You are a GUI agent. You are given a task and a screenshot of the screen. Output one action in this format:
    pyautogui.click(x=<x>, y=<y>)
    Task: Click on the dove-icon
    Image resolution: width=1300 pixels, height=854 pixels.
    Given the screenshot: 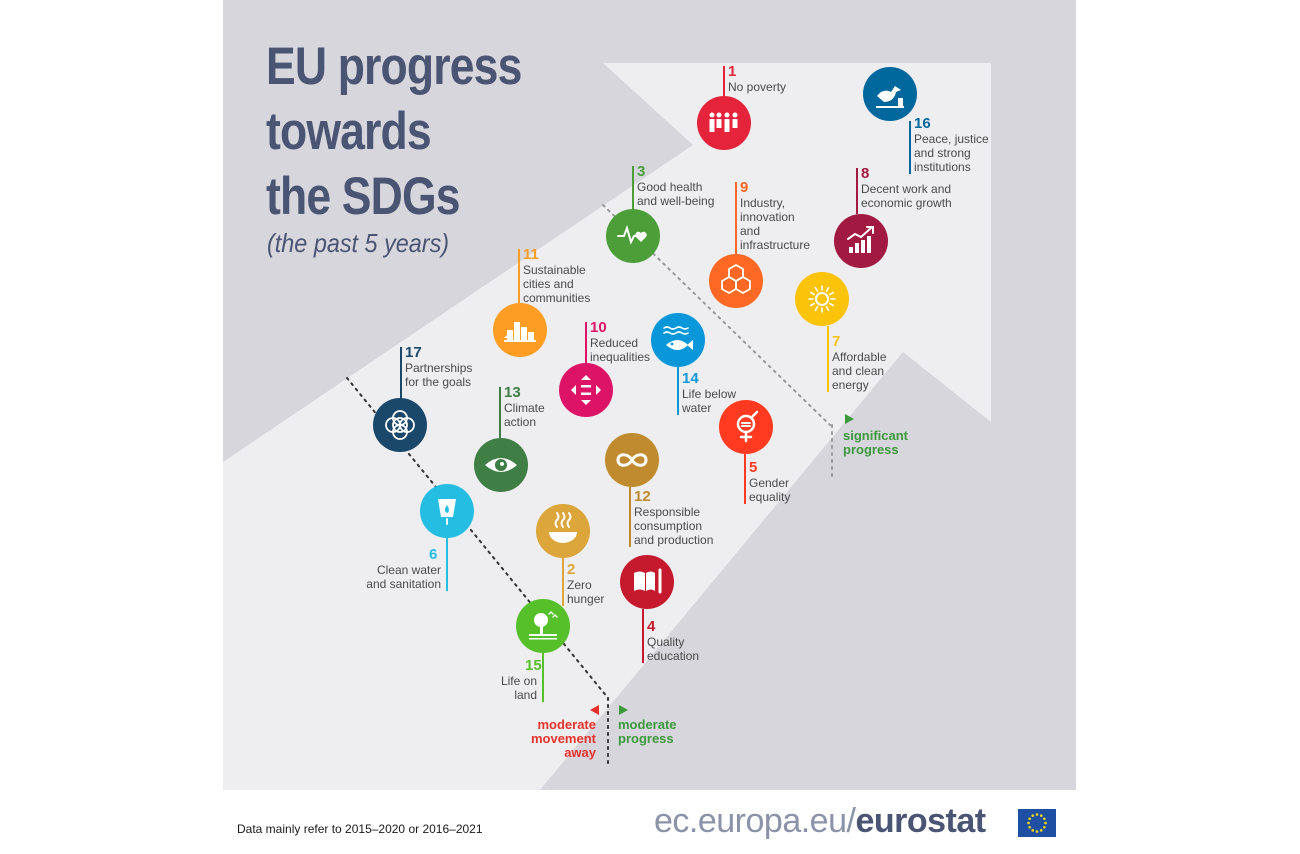 What is the action you would take?
    pyautogui.click(x=890, y=97)
    